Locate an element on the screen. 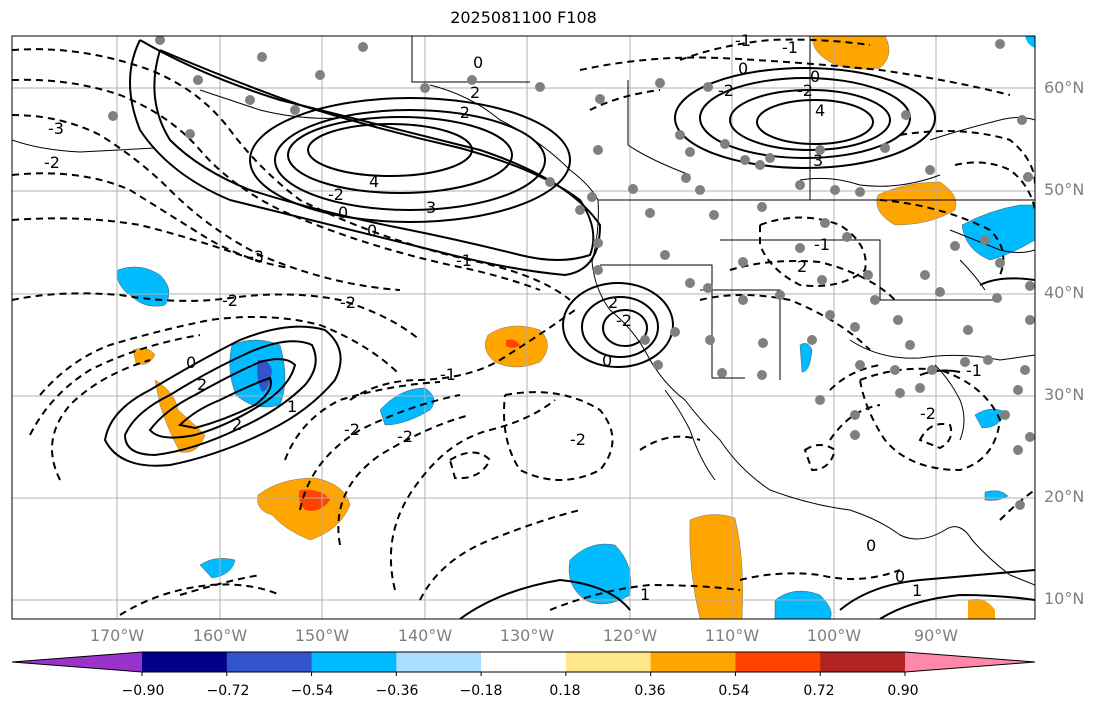 This screenshot has width=1105, height=712. lon-tick: 160°W is located at coordinates (220, 635).